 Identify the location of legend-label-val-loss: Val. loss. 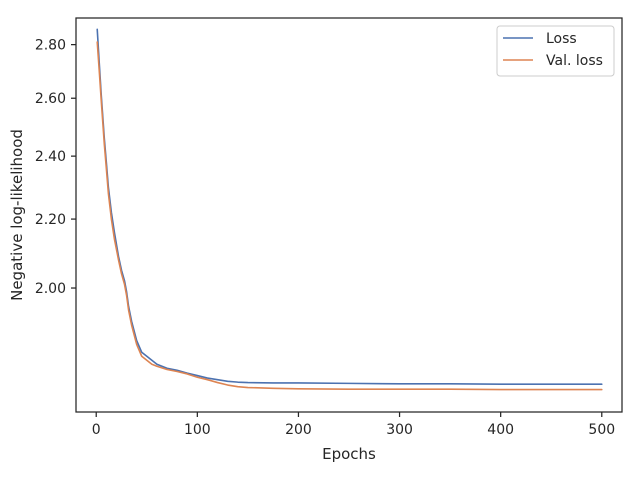
(574, 61).